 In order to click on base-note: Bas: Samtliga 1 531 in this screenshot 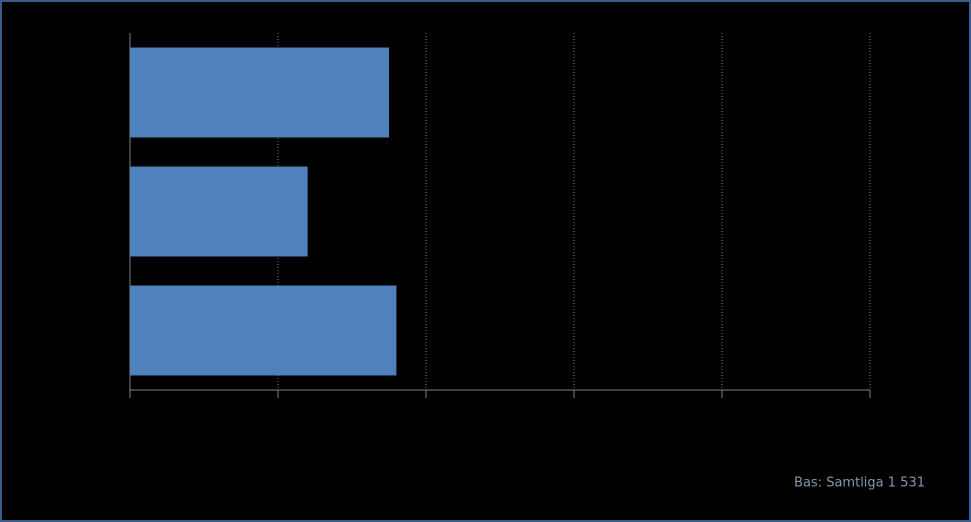, I will do `click(859, 483)`.